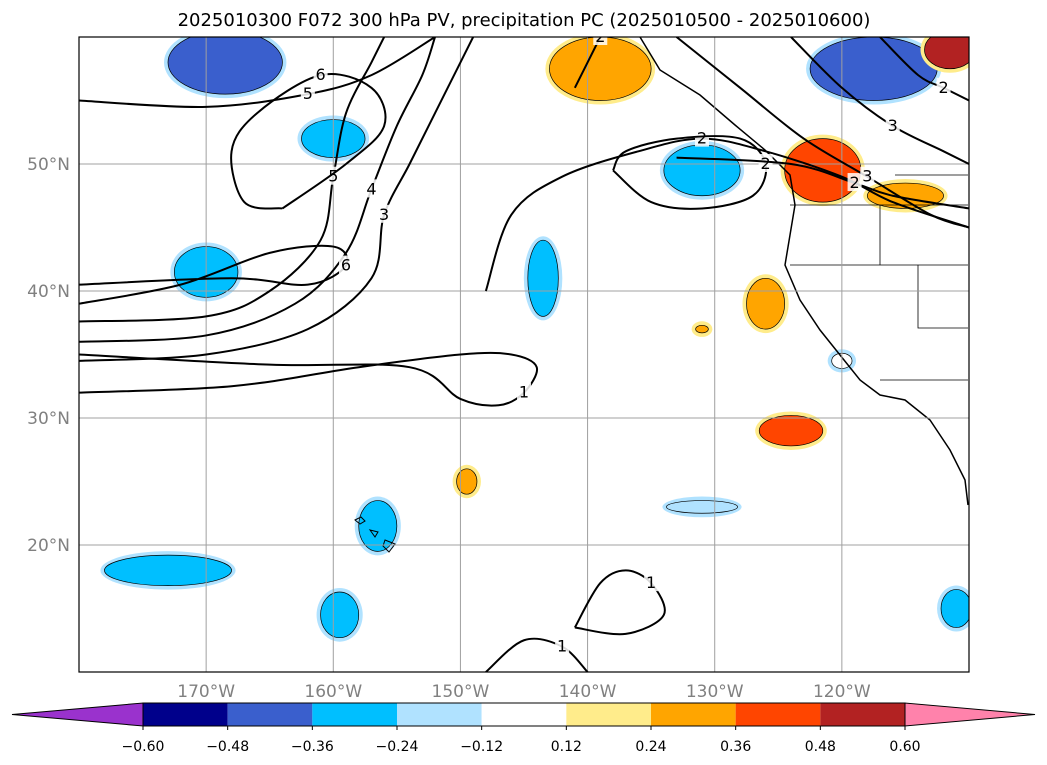  What do you see at coordinates (970, 714) in the screenshot?
I see `colorbar-extend-high` at bounding box center [970, 714].